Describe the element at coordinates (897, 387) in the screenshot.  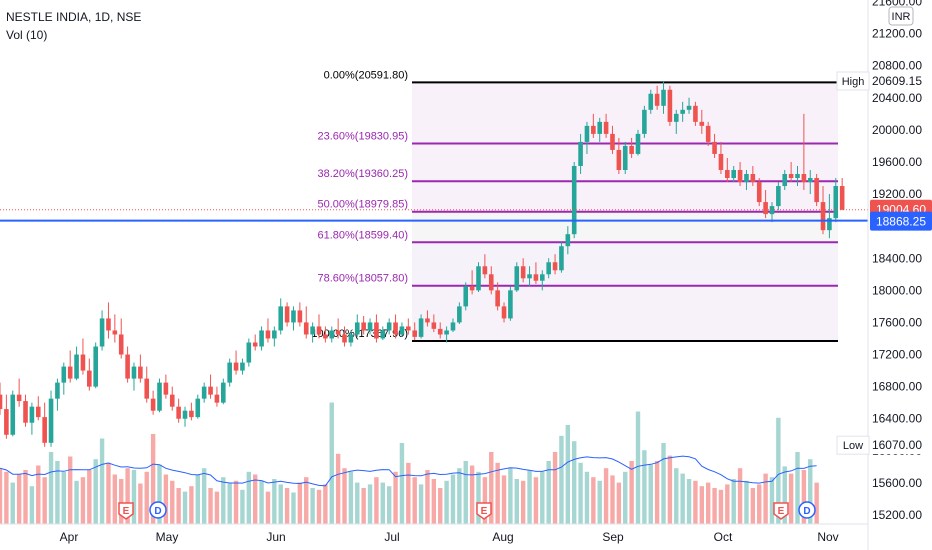
I see `y-tick-label: 16800.00` at that location.